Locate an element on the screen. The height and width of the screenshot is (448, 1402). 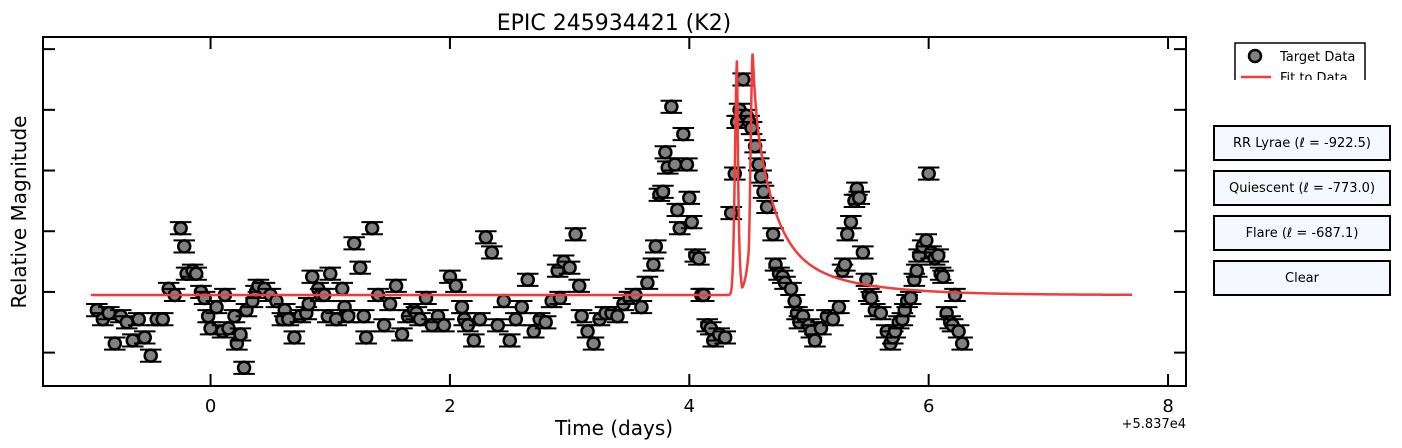
quiescent-button: Quiescent (ℓ = -773.0) is located at coordinates (1302, 188).